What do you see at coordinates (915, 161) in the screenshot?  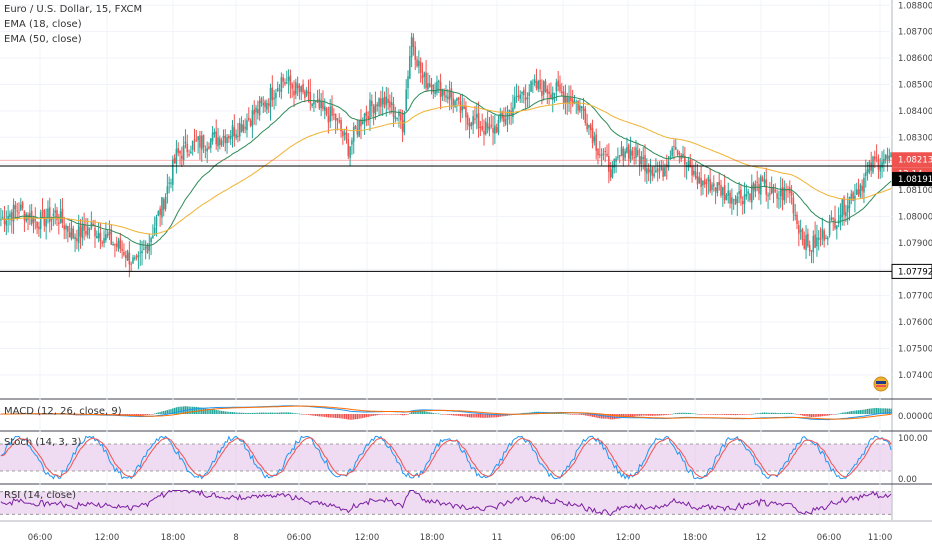 I see `current-price-badge-text: 1.08213` at bounding box center [915, 161].